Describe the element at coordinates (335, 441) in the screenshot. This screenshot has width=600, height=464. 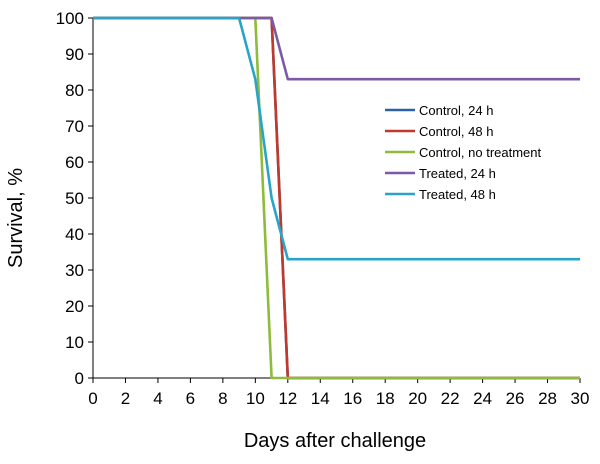
I see `x-axis-title: Days after challenge` at that location.